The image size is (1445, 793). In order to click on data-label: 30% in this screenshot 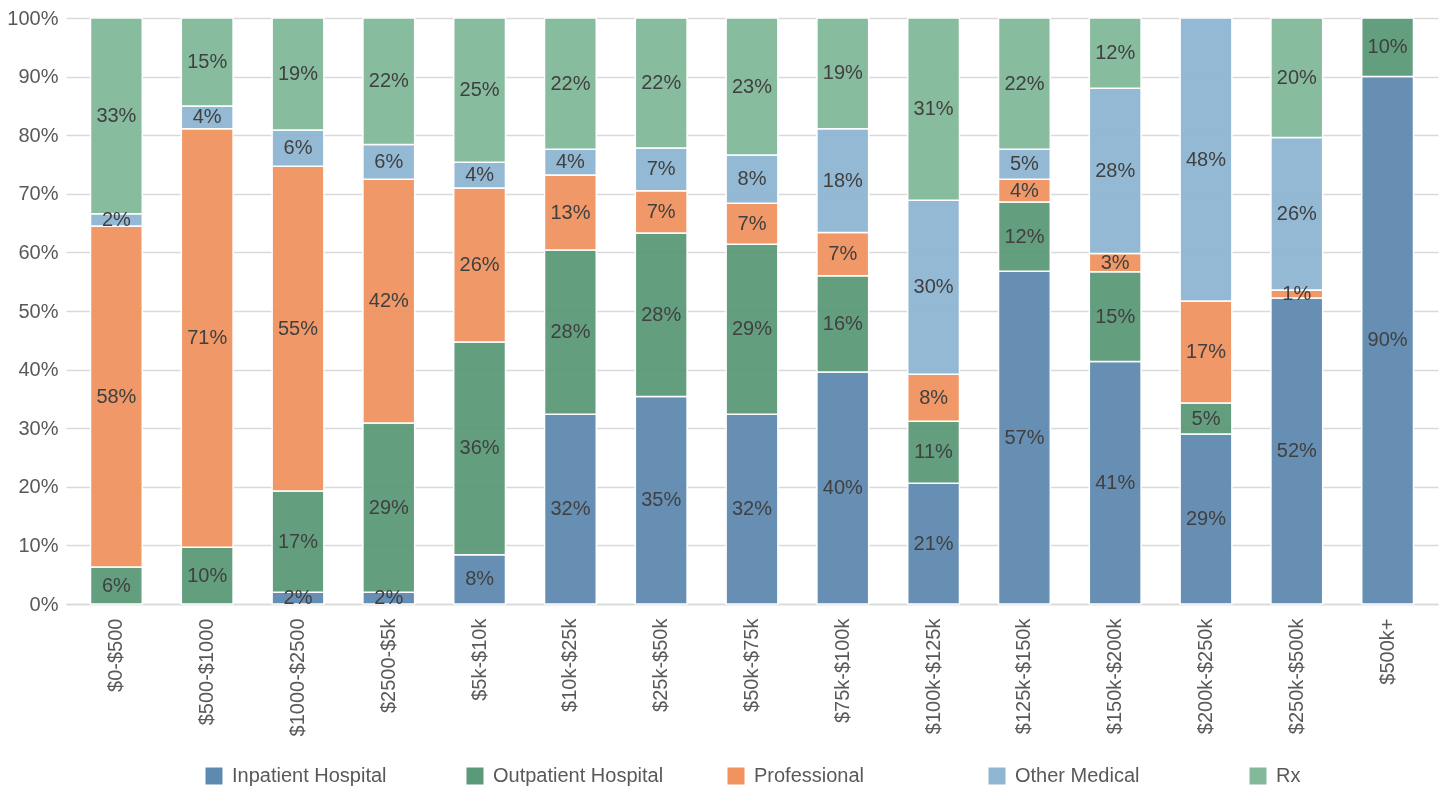, I will do `click(933, 286)`.